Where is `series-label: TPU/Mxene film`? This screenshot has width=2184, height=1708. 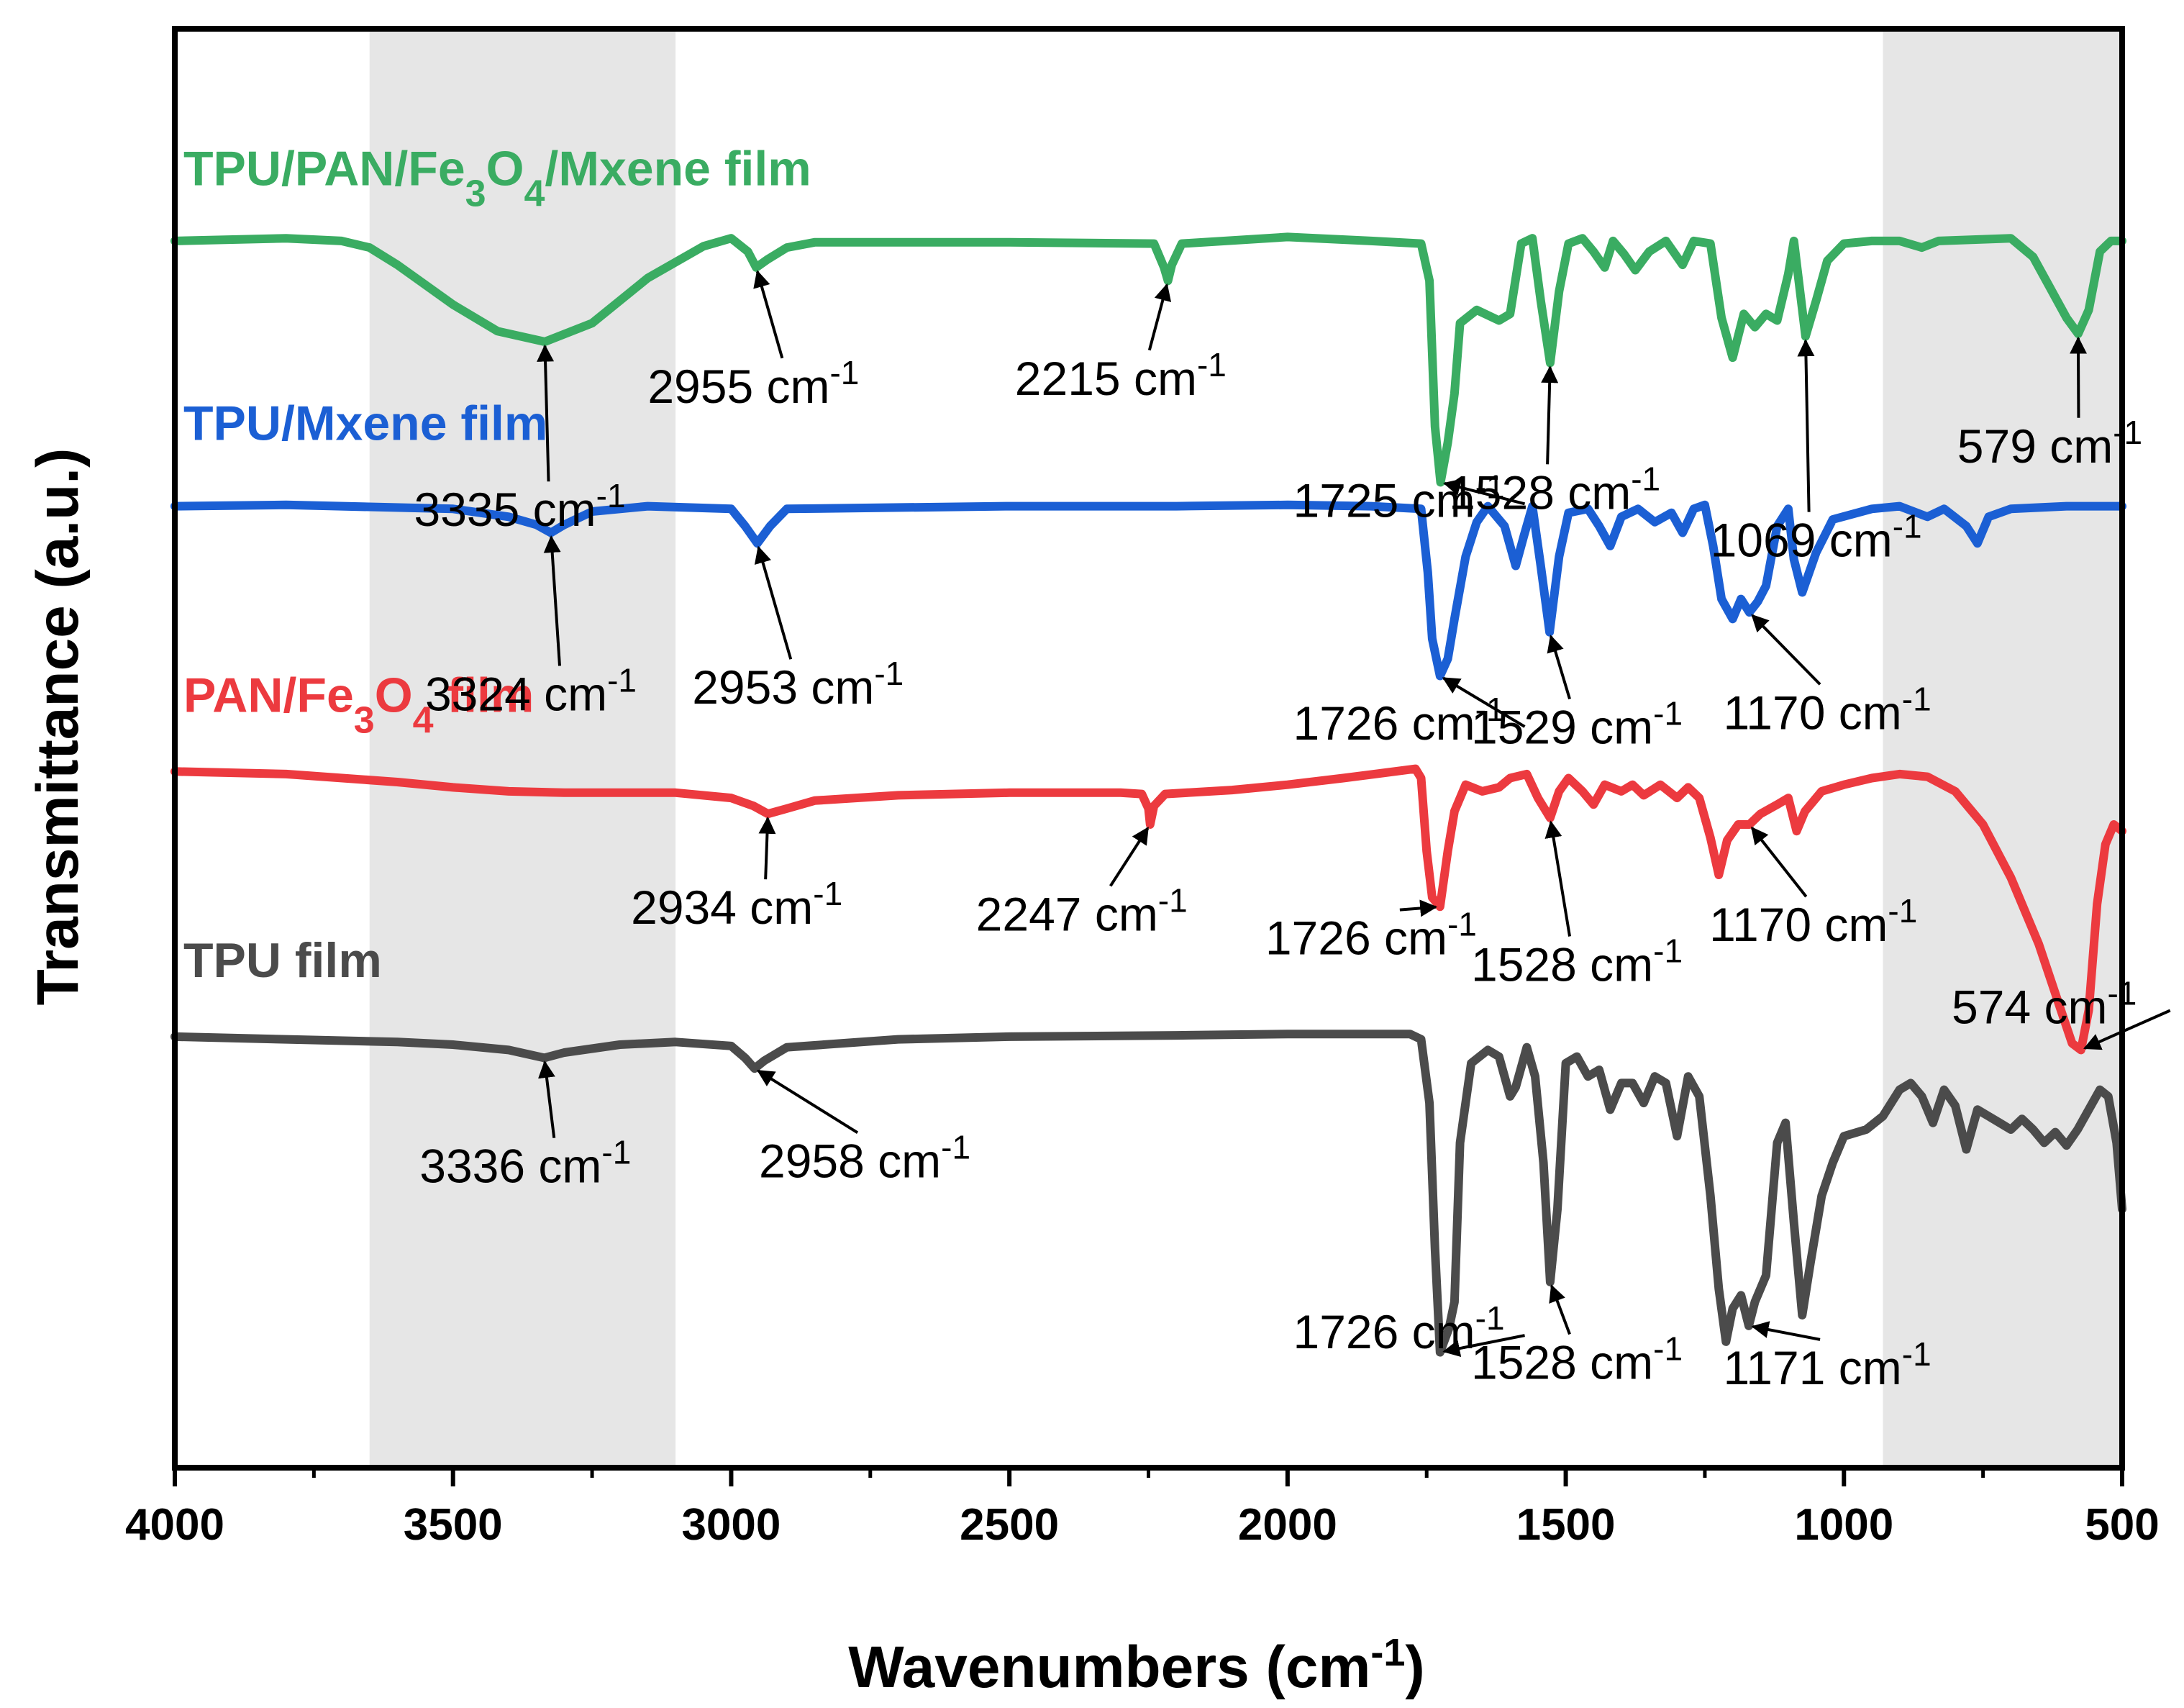
series-label: TPU/Mxene film is located at coordinates (365, 423).